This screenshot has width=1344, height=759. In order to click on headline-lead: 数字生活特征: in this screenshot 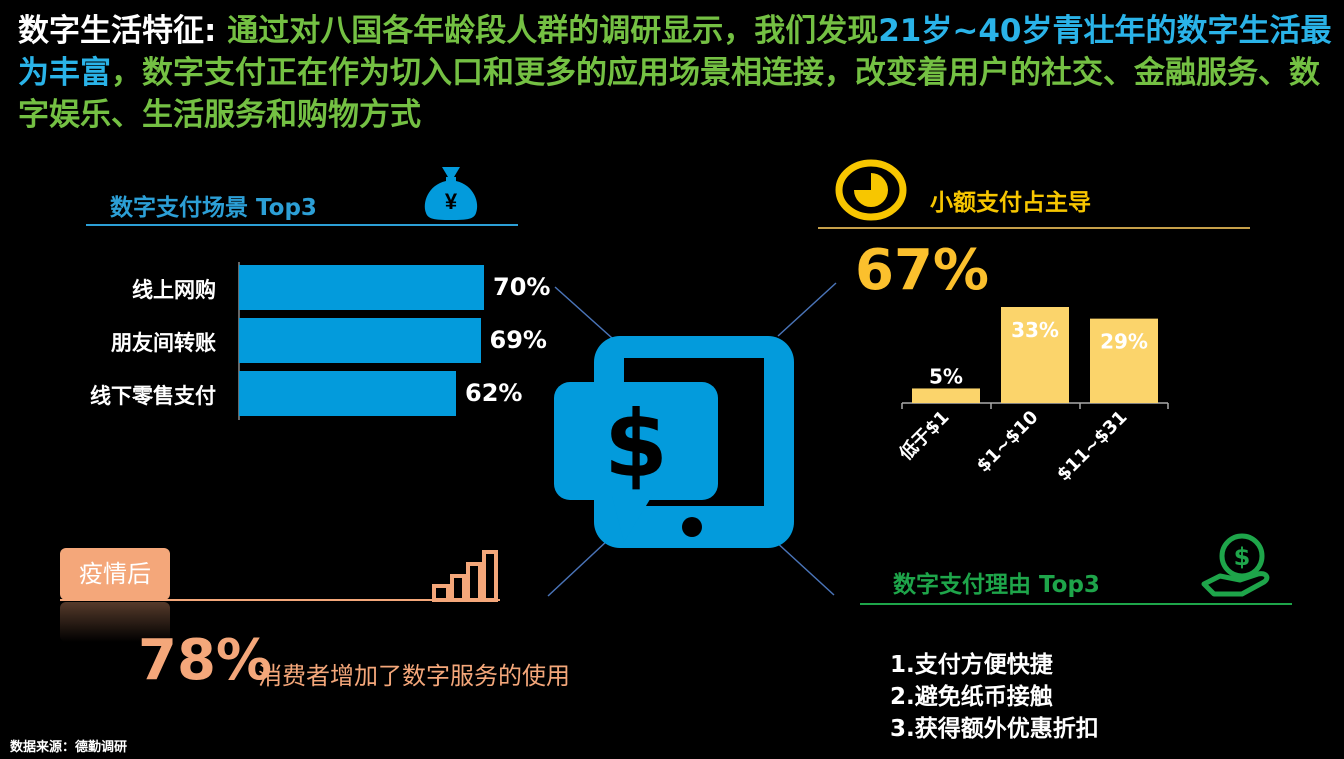, I will do `click(123, 31)`.